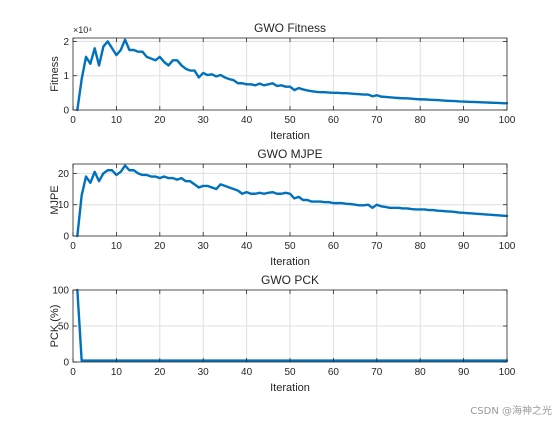 This screenshot has width=560, height=425. I want to click on y-tick-label: 50, so click(64, 327).